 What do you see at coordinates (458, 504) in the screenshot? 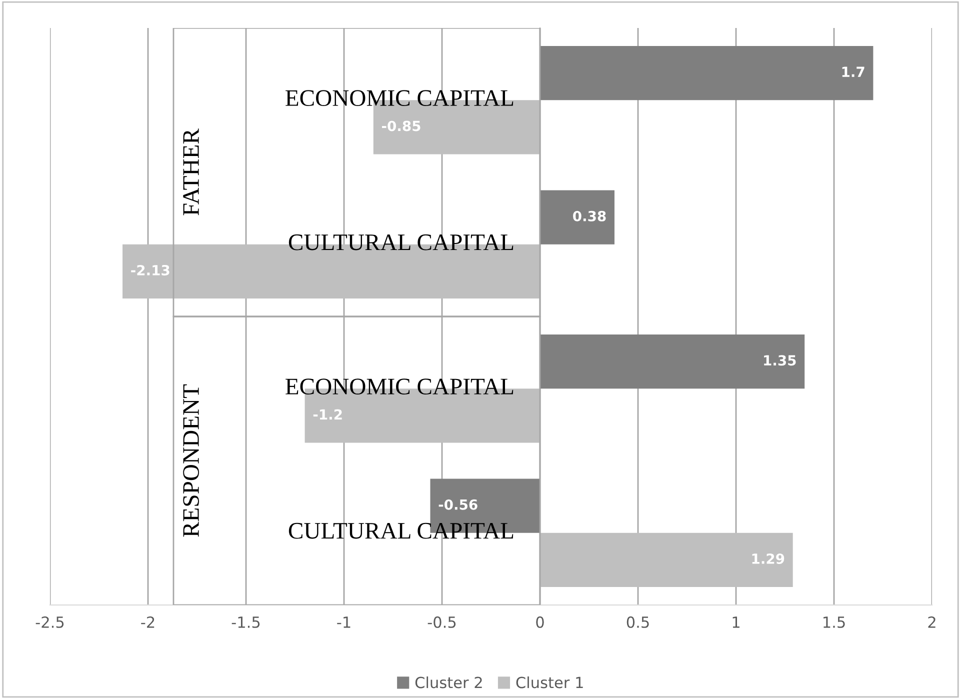
I see `data-label: -0.56` at bounding box center [458, 504].